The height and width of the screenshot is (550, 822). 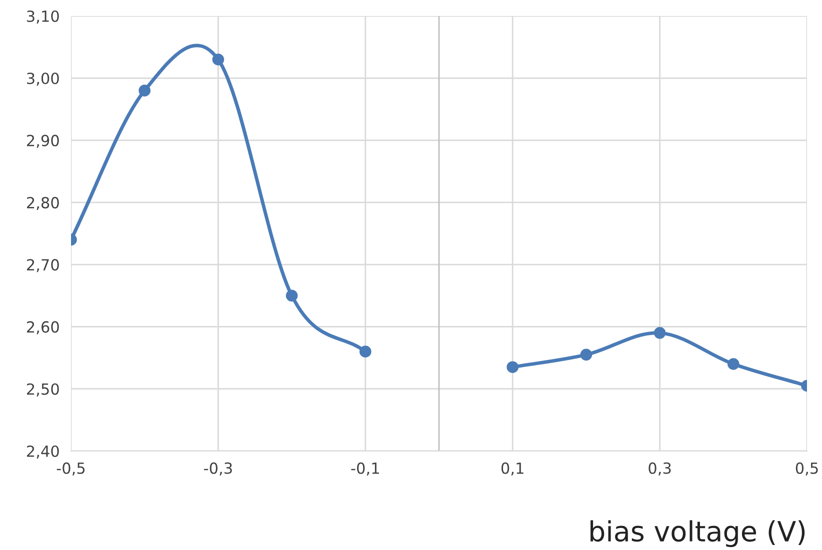 I want to click on x-tick-label: -0,1, so click(x=365, y=469).